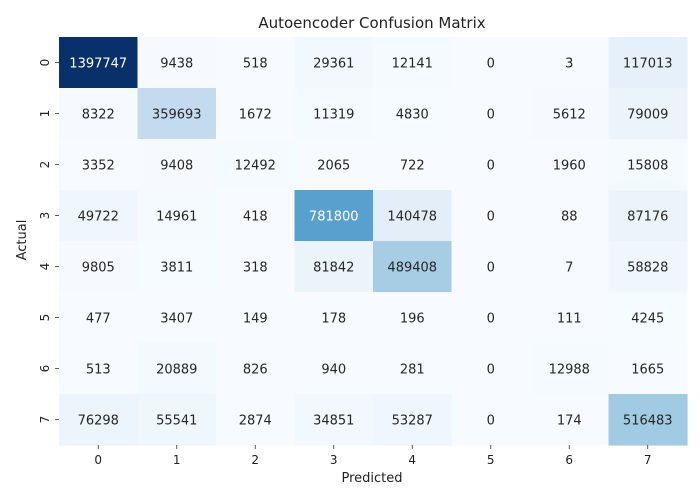  I want to click on cell-value-label-3-1: 14961, so click(176, 217).